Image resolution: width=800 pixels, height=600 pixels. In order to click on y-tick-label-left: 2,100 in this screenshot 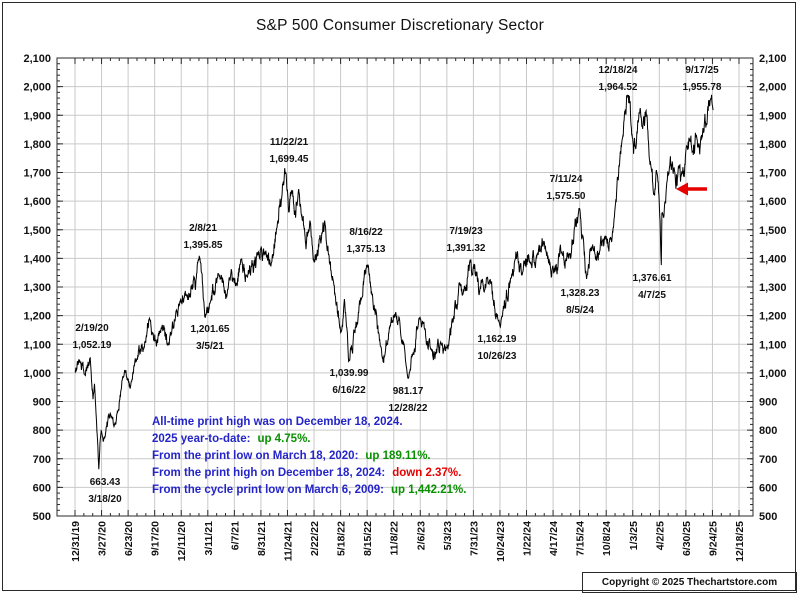, I will do `click(37, 59)`.